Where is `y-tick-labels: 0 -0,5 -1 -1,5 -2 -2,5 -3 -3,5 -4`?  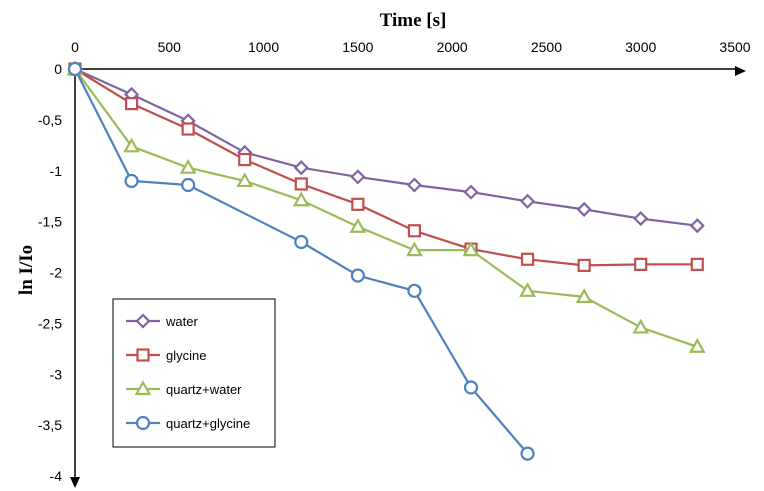
y-tick-labels: 0 -0,5 -1 -1,5 -2 -2,5 -3 -3,5 -4 is located at coordinates (50, 272).